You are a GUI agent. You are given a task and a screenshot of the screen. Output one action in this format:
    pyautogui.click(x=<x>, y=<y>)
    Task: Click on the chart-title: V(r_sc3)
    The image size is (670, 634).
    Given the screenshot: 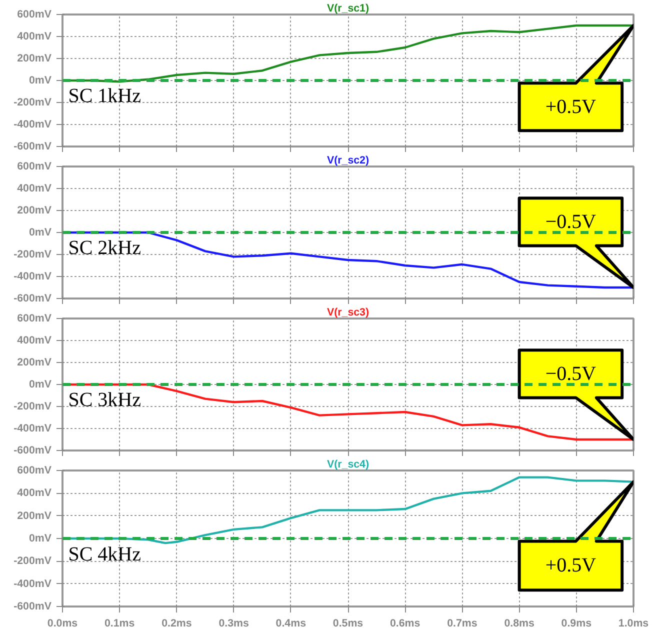 What is the action you would take?
    pyautogui.click(x=348, y=312)
    